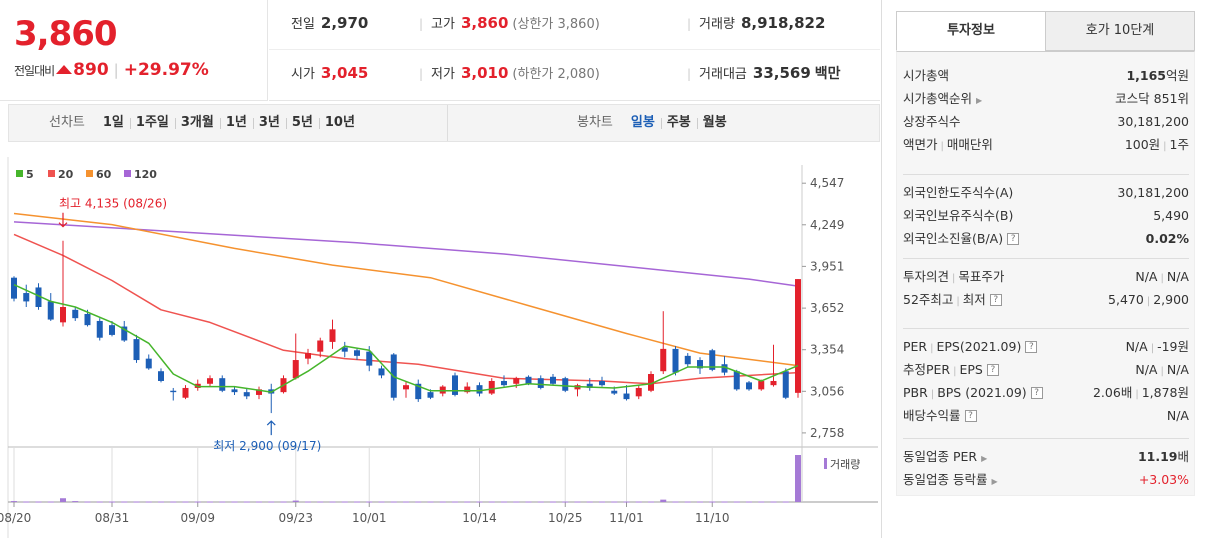 The width and height of the screenshot is (1205, 538). I want to click on tab-5y: 5년, so click(302, 123).